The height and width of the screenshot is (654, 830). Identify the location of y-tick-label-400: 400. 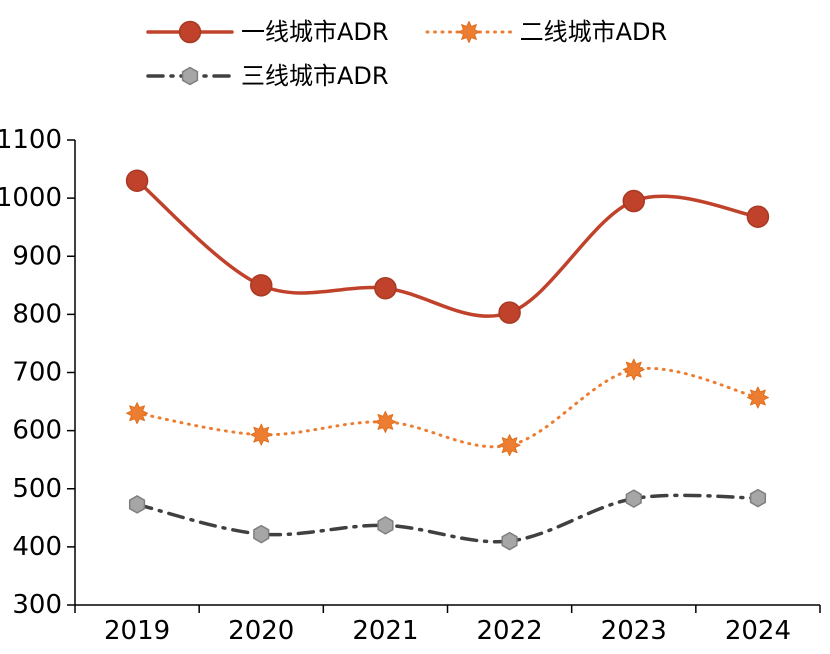
(37, 547).